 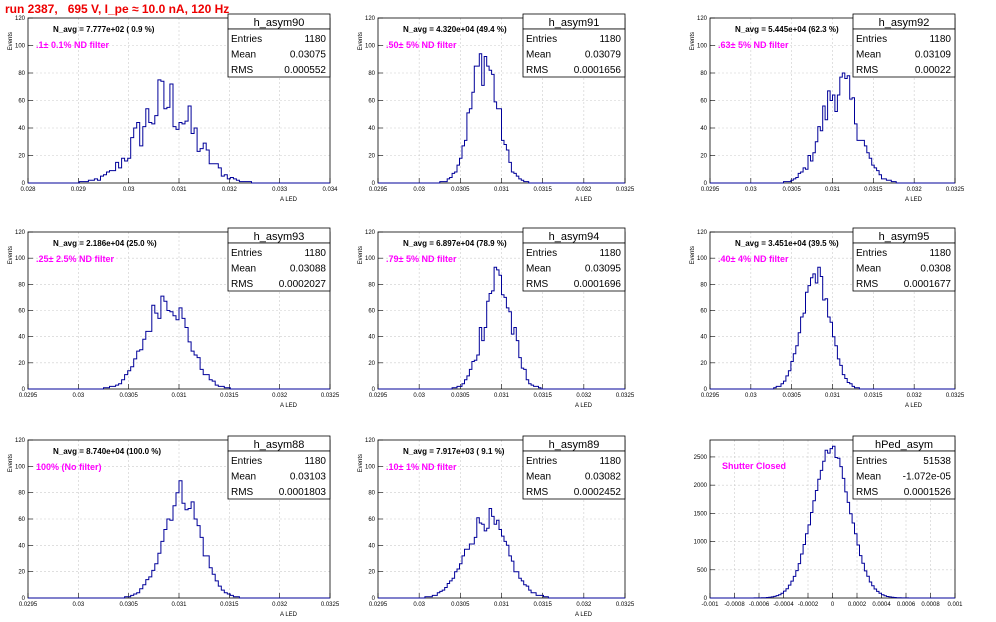 What do you see at coordinates (935, 269) in the screenshot?
I see `stats-value: 0.0308` at bounding box center [935, 269].